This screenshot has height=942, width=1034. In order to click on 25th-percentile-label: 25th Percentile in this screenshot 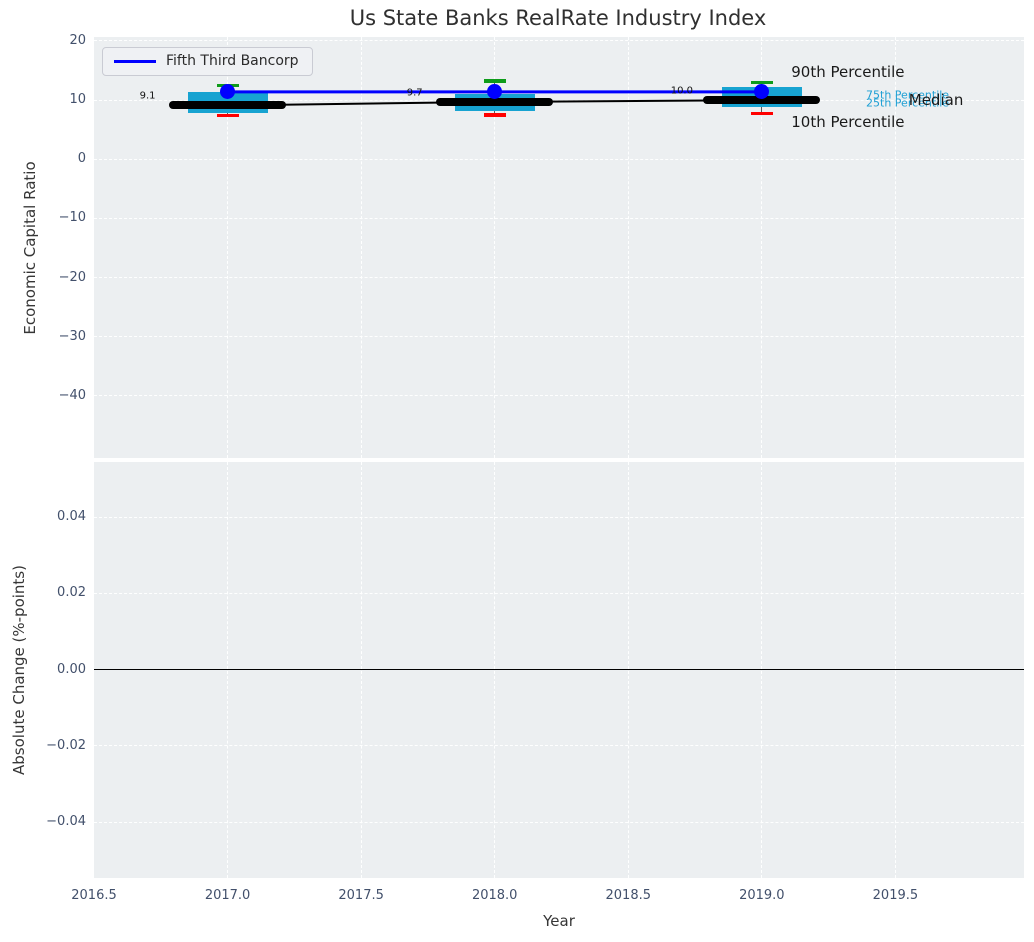, I will do `click(908, 103)`.